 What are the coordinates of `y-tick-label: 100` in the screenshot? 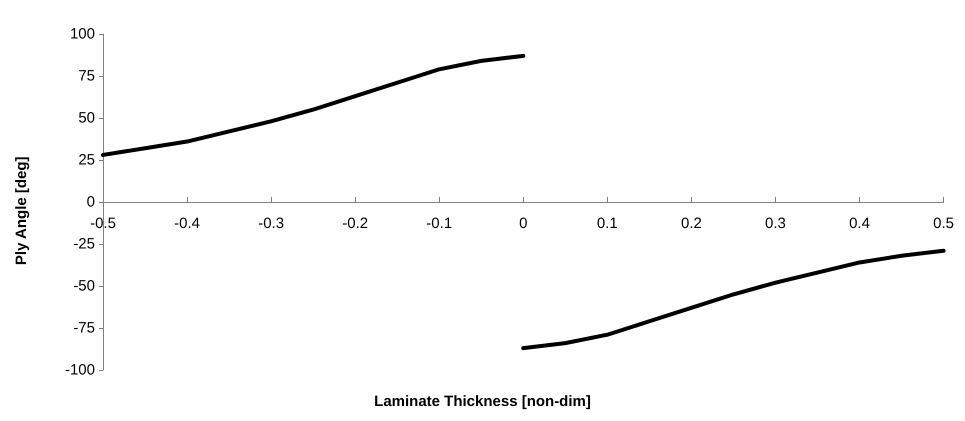 It's located at (82, 34).